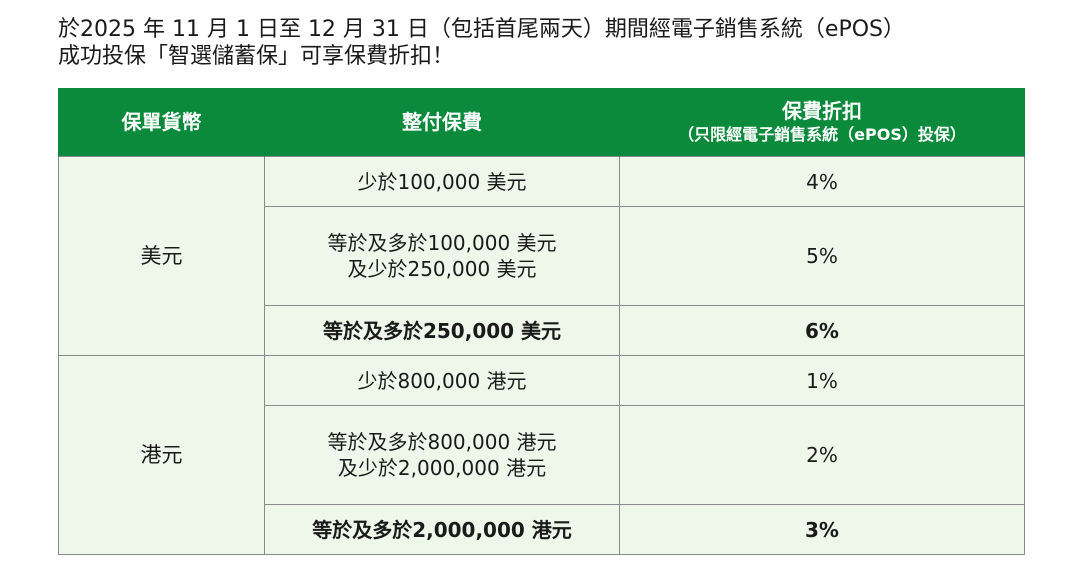 The height and width of the screenshot is (577, 1080). Describe the element at coordinates (442, 455) in the screenshot. I see `premium-cell: 等於及多於800,000 港元 及少於2,000,000 港元` at that location.